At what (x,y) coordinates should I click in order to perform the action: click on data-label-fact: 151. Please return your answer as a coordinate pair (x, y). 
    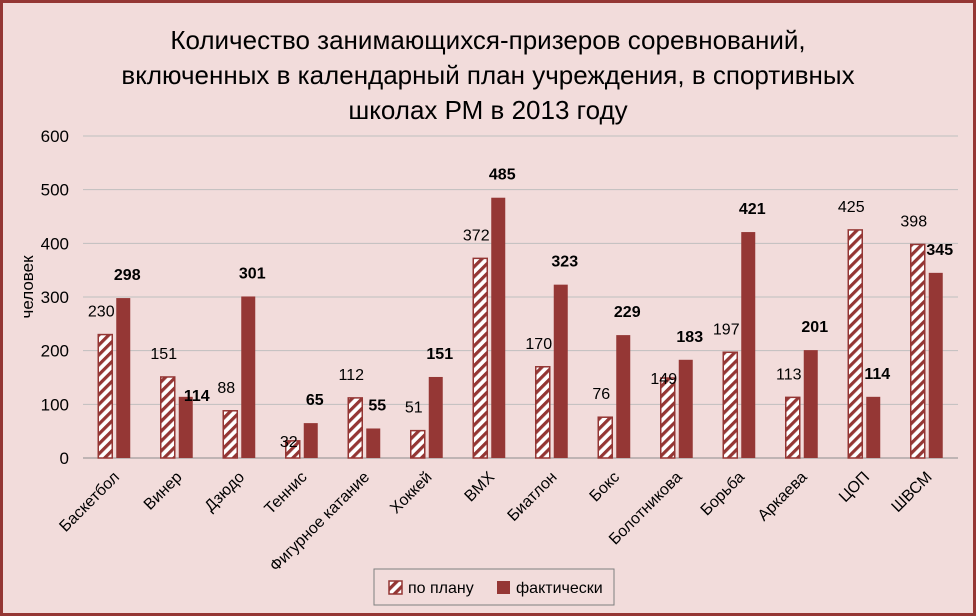
    Looking at the image, I should click on (439, 354).